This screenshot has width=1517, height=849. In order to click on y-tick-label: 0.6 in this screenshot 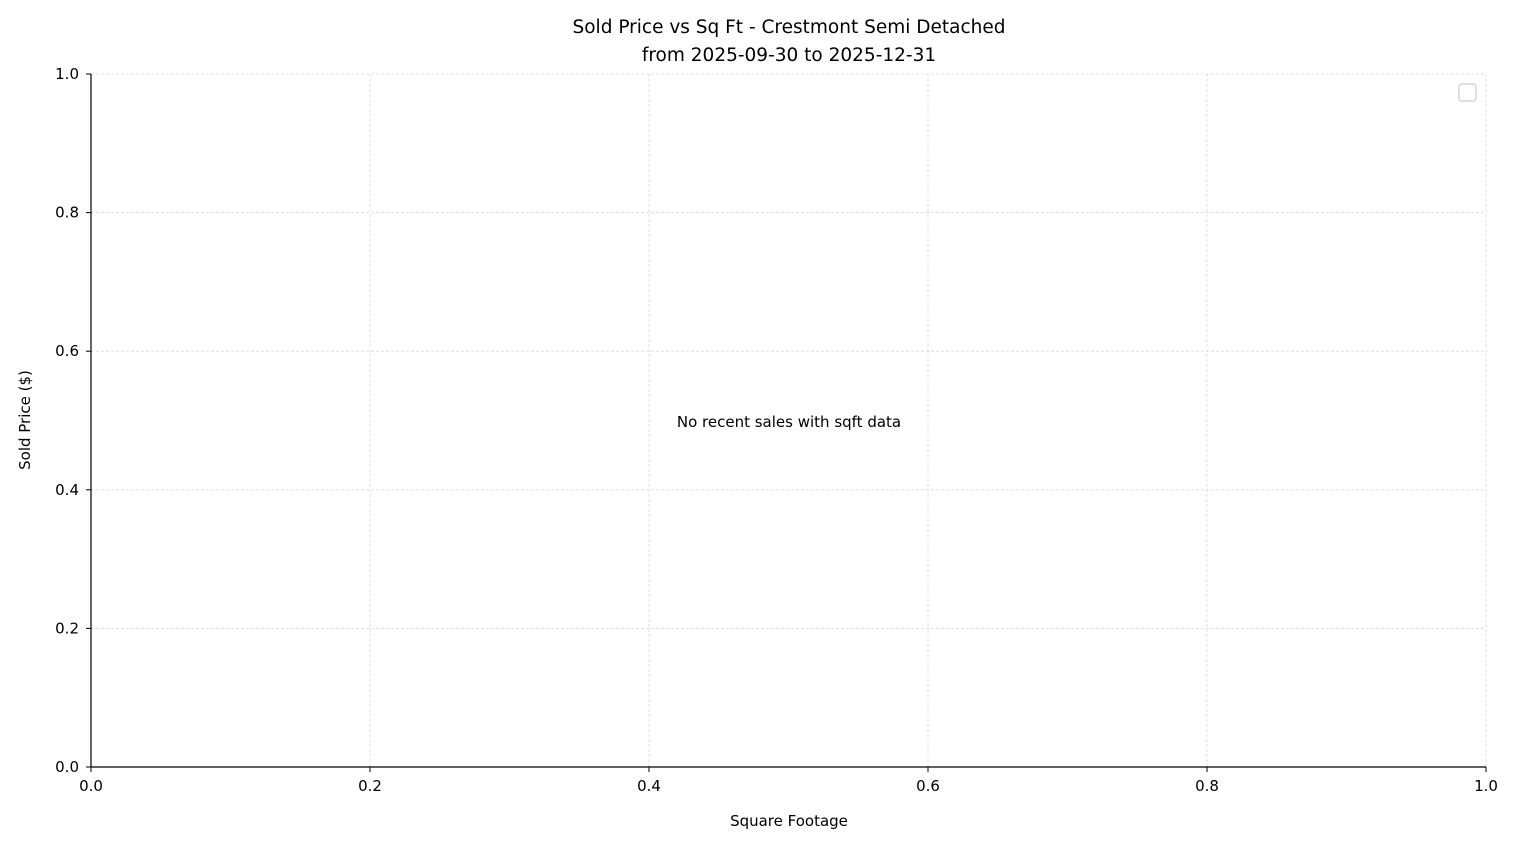, I will do `click(67, 351)`.